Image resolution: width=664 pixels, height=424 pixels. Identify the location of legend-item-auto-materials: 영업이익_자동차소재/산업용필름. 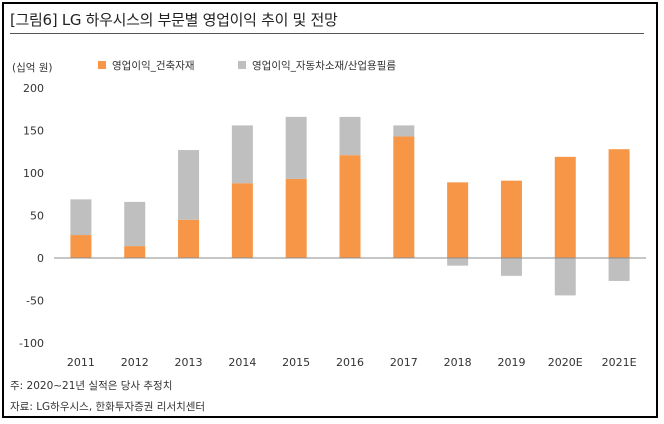
(317, 65).